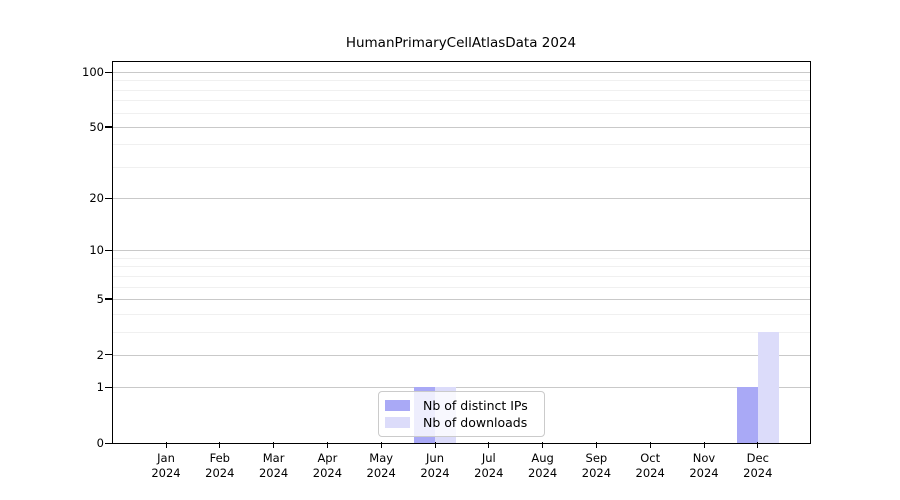 Image resolution: width=900 pixels, height=500 pixels. Describe the element at coordinates (397, 405) in the screenshot. I see `legend-swatch-distinct-ips` at that location.